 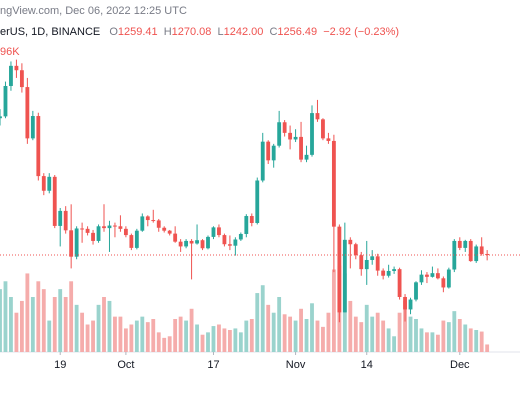 What do you see at coordinates (297, 32) in the screenshot?
I see `close-value: 1256.49` at bounding box center [297, 32].